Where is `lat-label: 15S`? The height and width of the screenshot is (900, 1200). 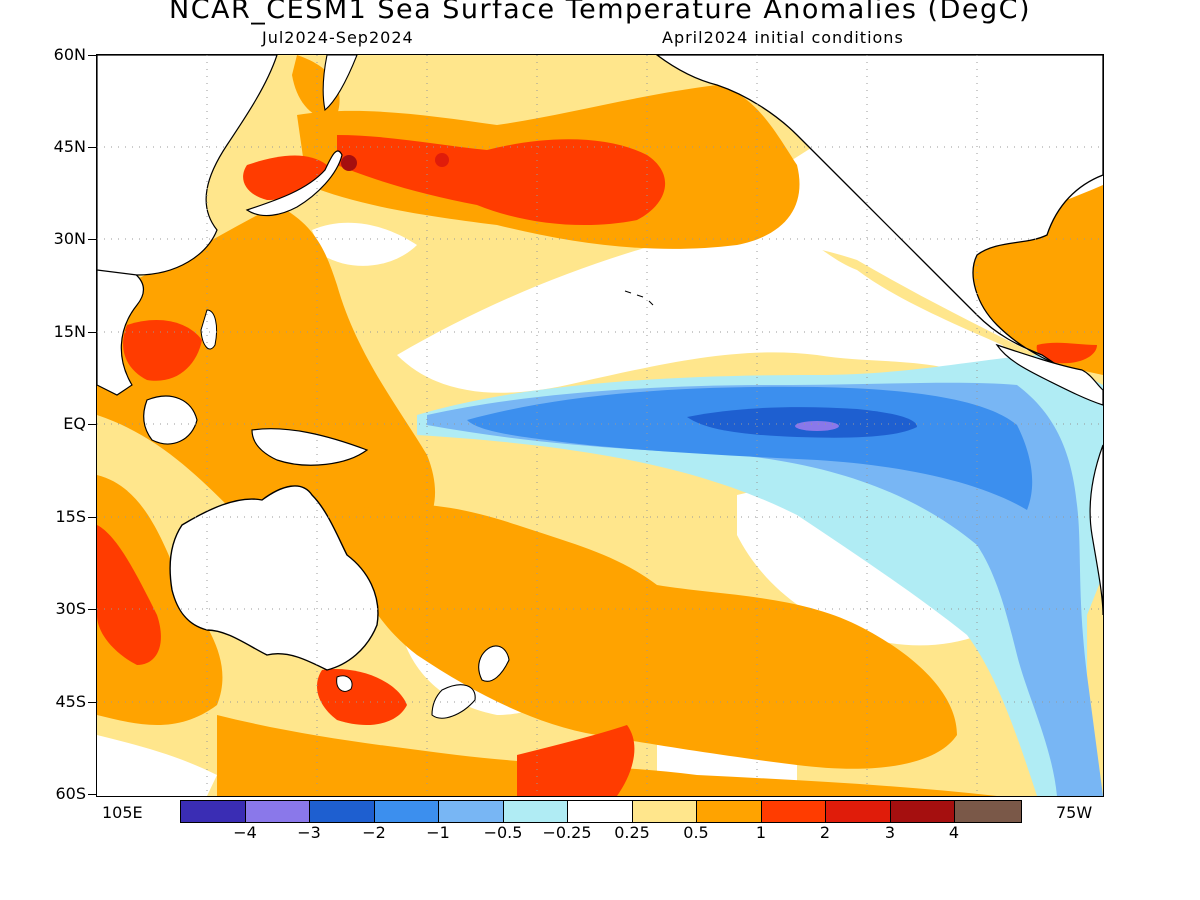
lat-label: 15S is located at coordinates (70, 516).